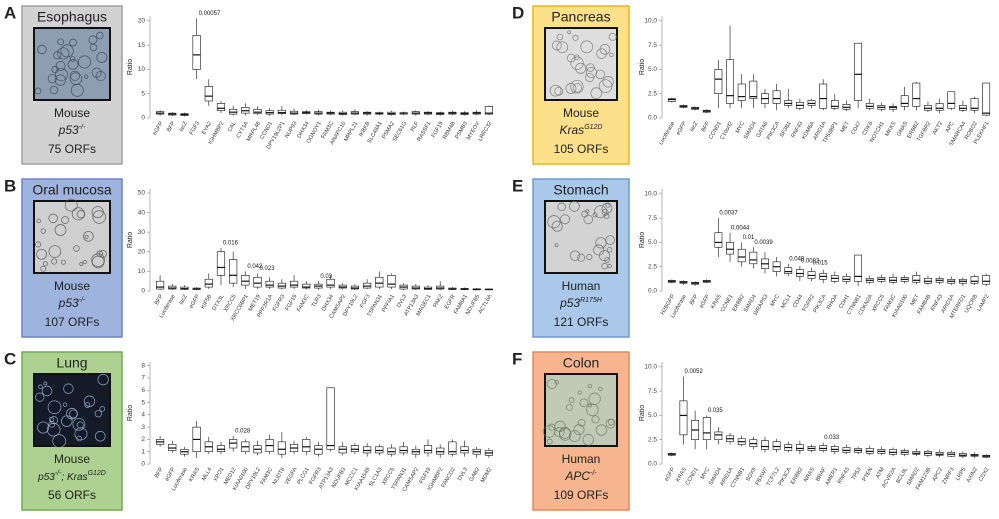  I want to click on tissue-name: Pancreas, so click(580, 17).